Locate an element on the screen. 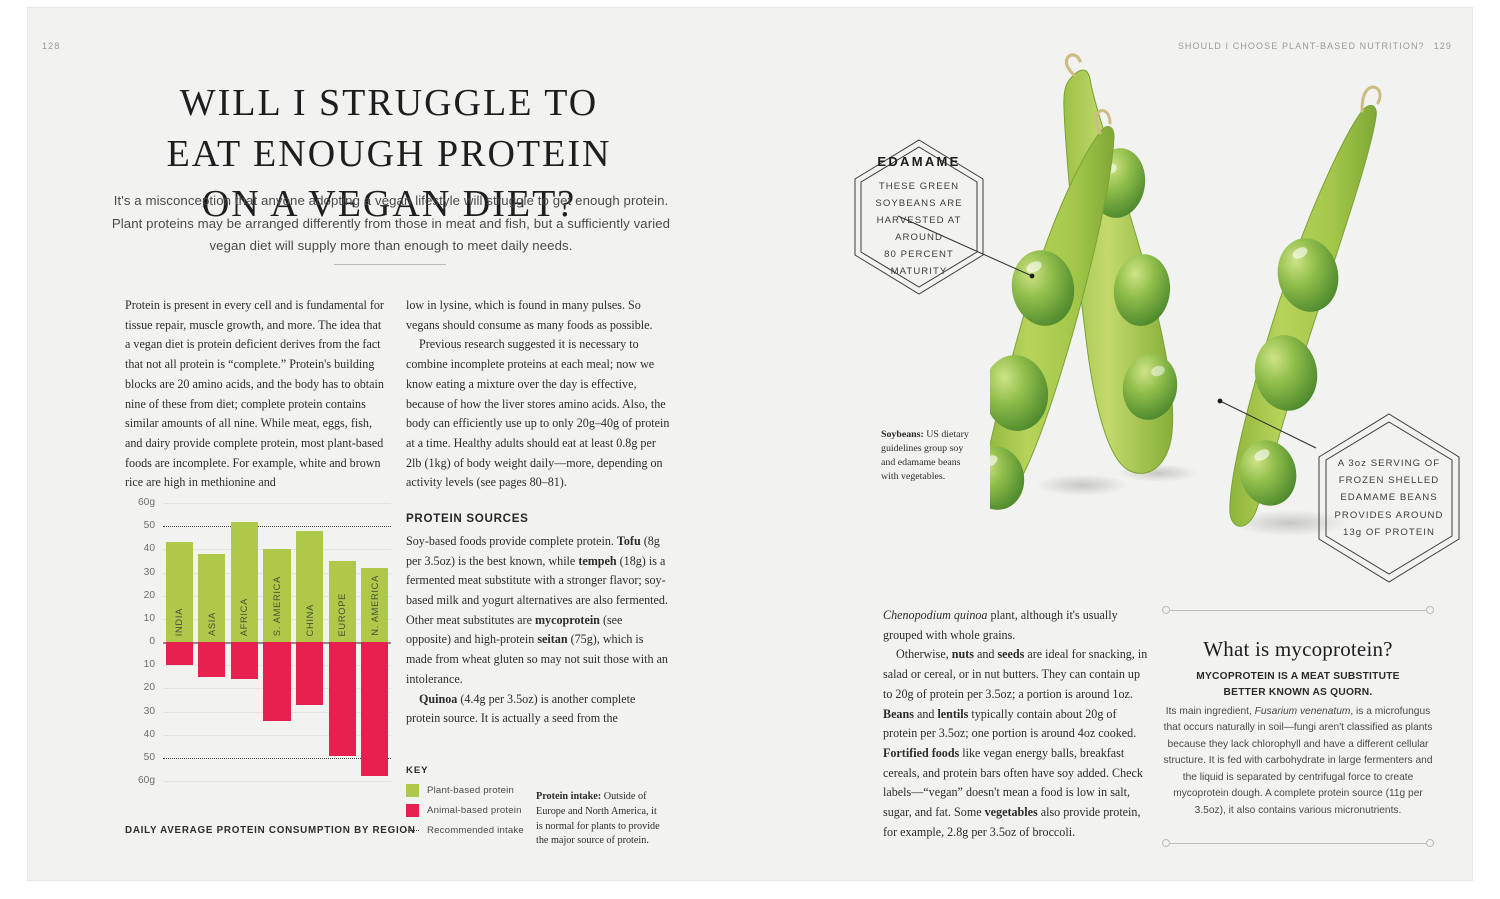  legend-label: Plant-based protein is located at coordinates (471, 790).